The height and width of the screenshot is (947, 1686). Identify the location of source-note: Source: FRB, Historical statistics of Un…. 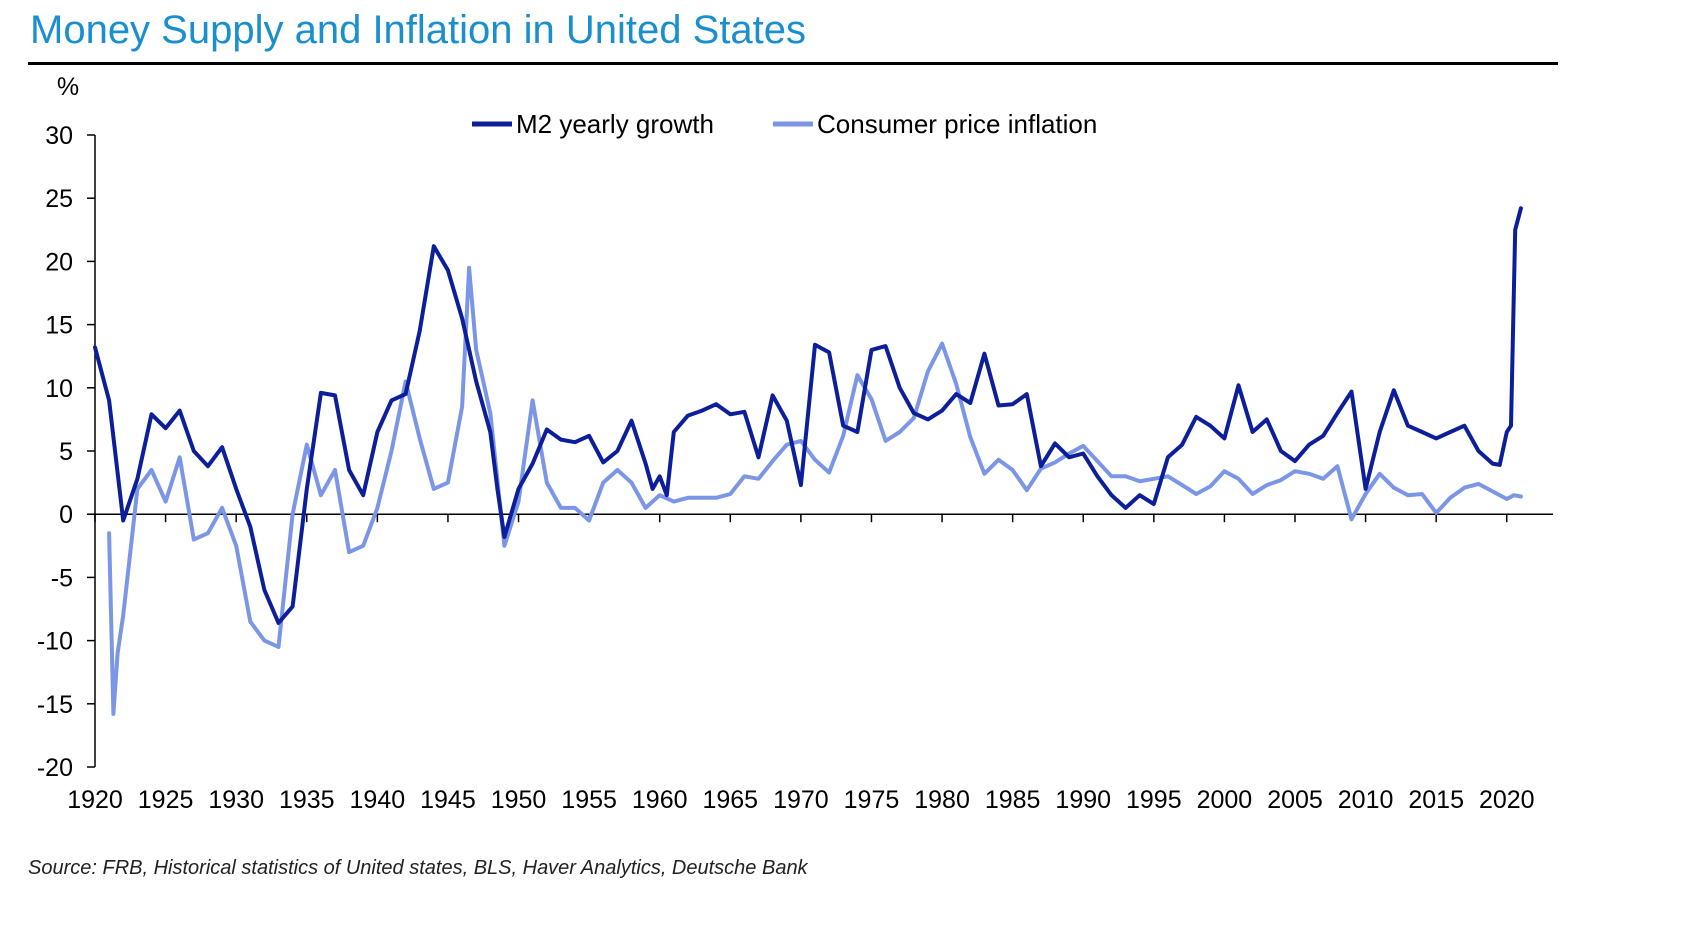
(418, 868).